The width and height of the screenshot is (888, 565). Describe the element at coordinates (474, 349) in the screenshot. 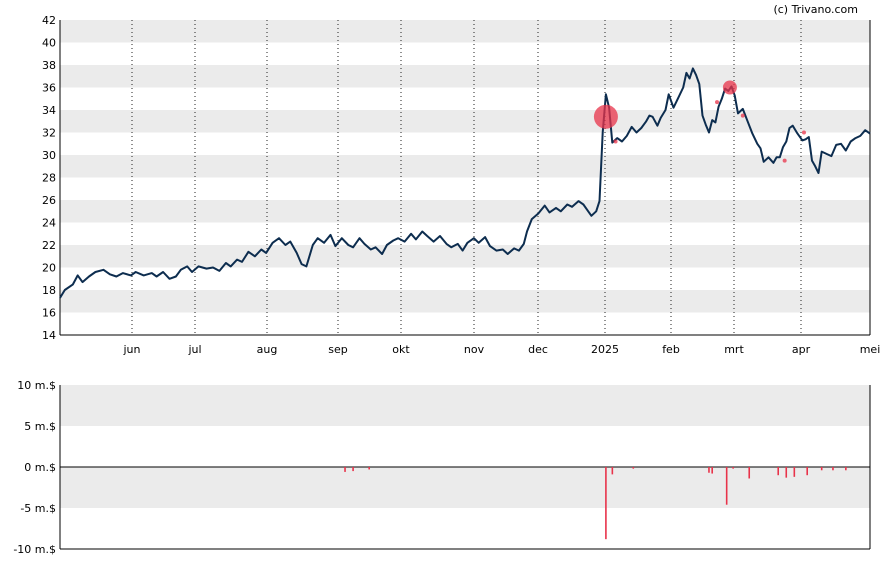

I see `x-tick-label: nov` at that location.